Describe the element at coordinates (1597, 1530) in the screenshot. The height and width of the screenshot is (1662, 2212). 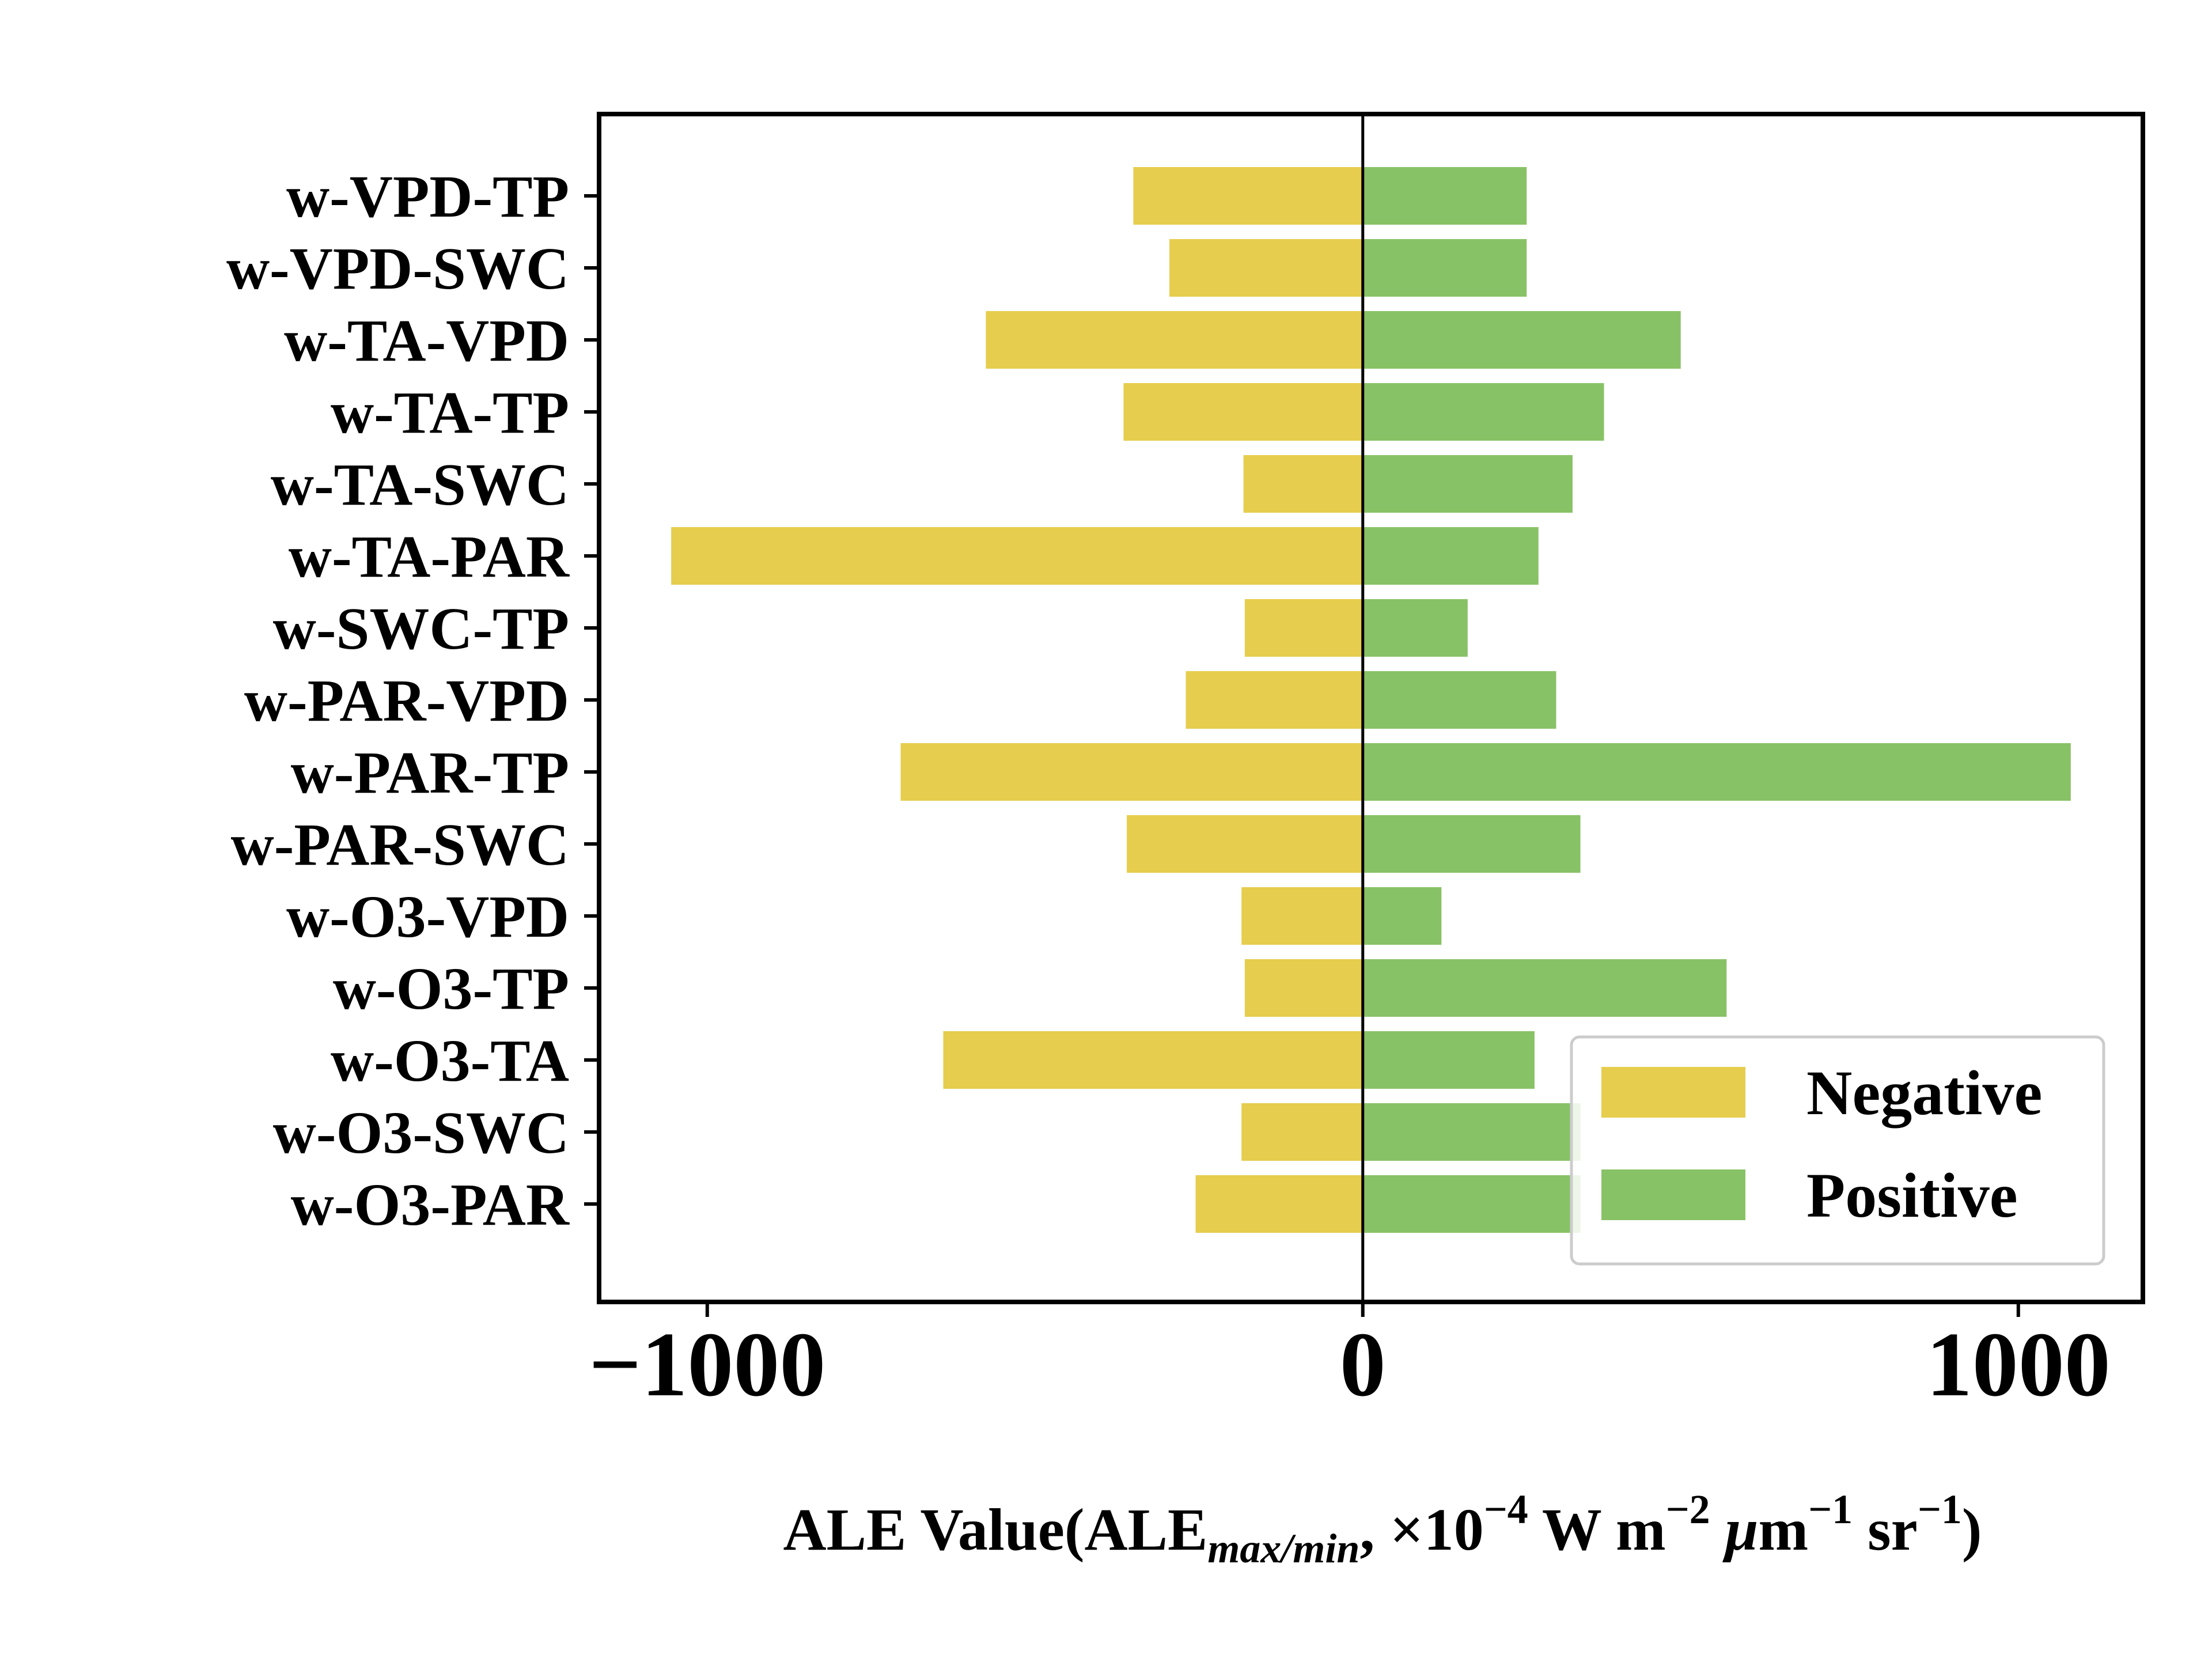
I see `x-label-unit-1: W m` at that location.